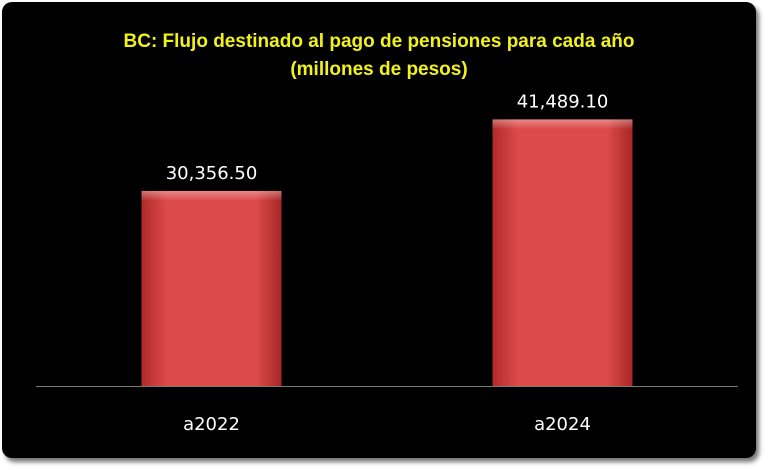  Describe the element at coordinates (379, 69) in the screenshot. I see `chart-title-line2: (millones de pesos)` at that location.